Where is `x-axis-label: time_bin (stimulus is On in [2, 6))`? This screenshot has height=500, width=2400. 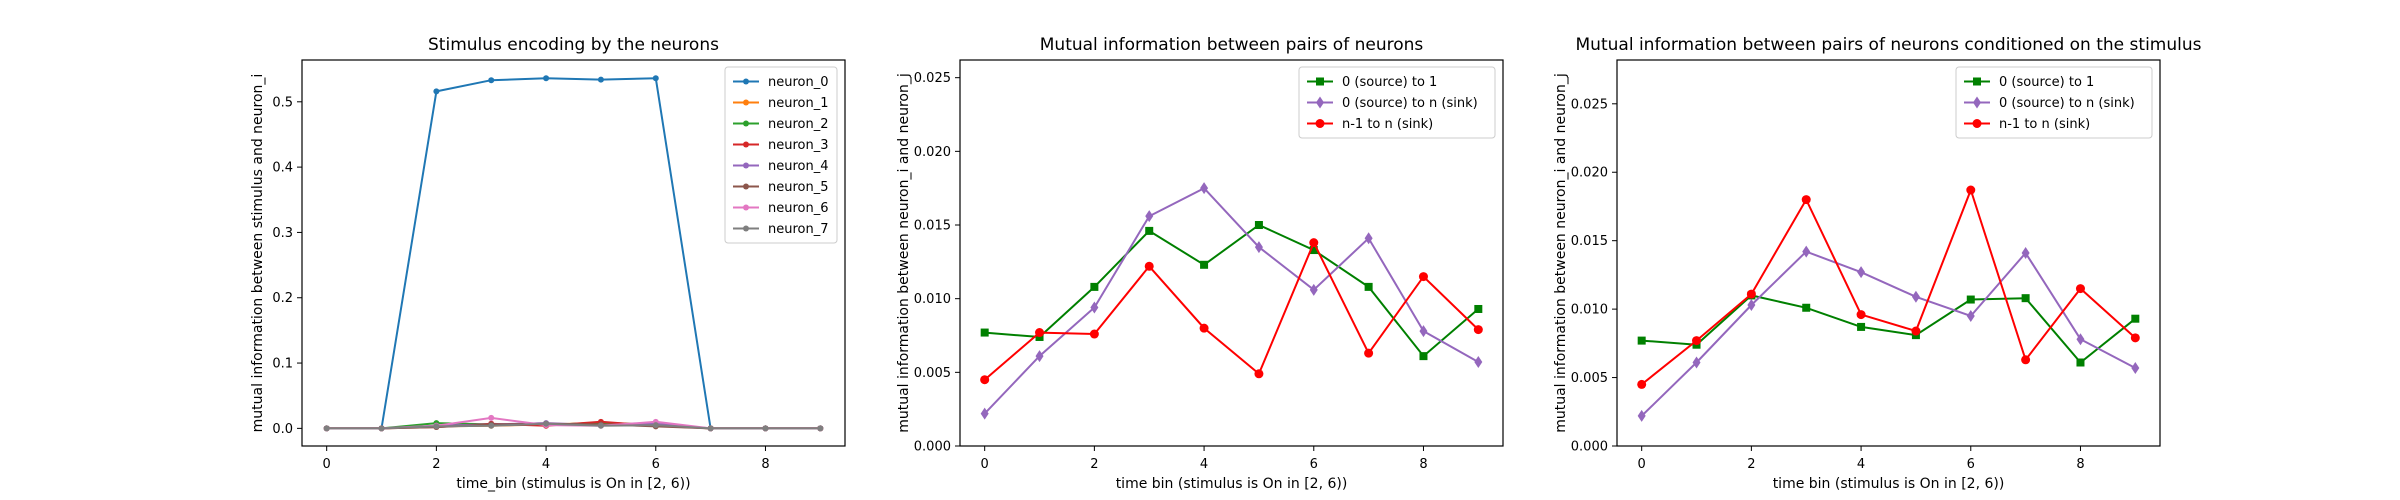 x-axis-label: time_bin (stimulus is On in [2, 6)) is located at coordinates (573, 484).